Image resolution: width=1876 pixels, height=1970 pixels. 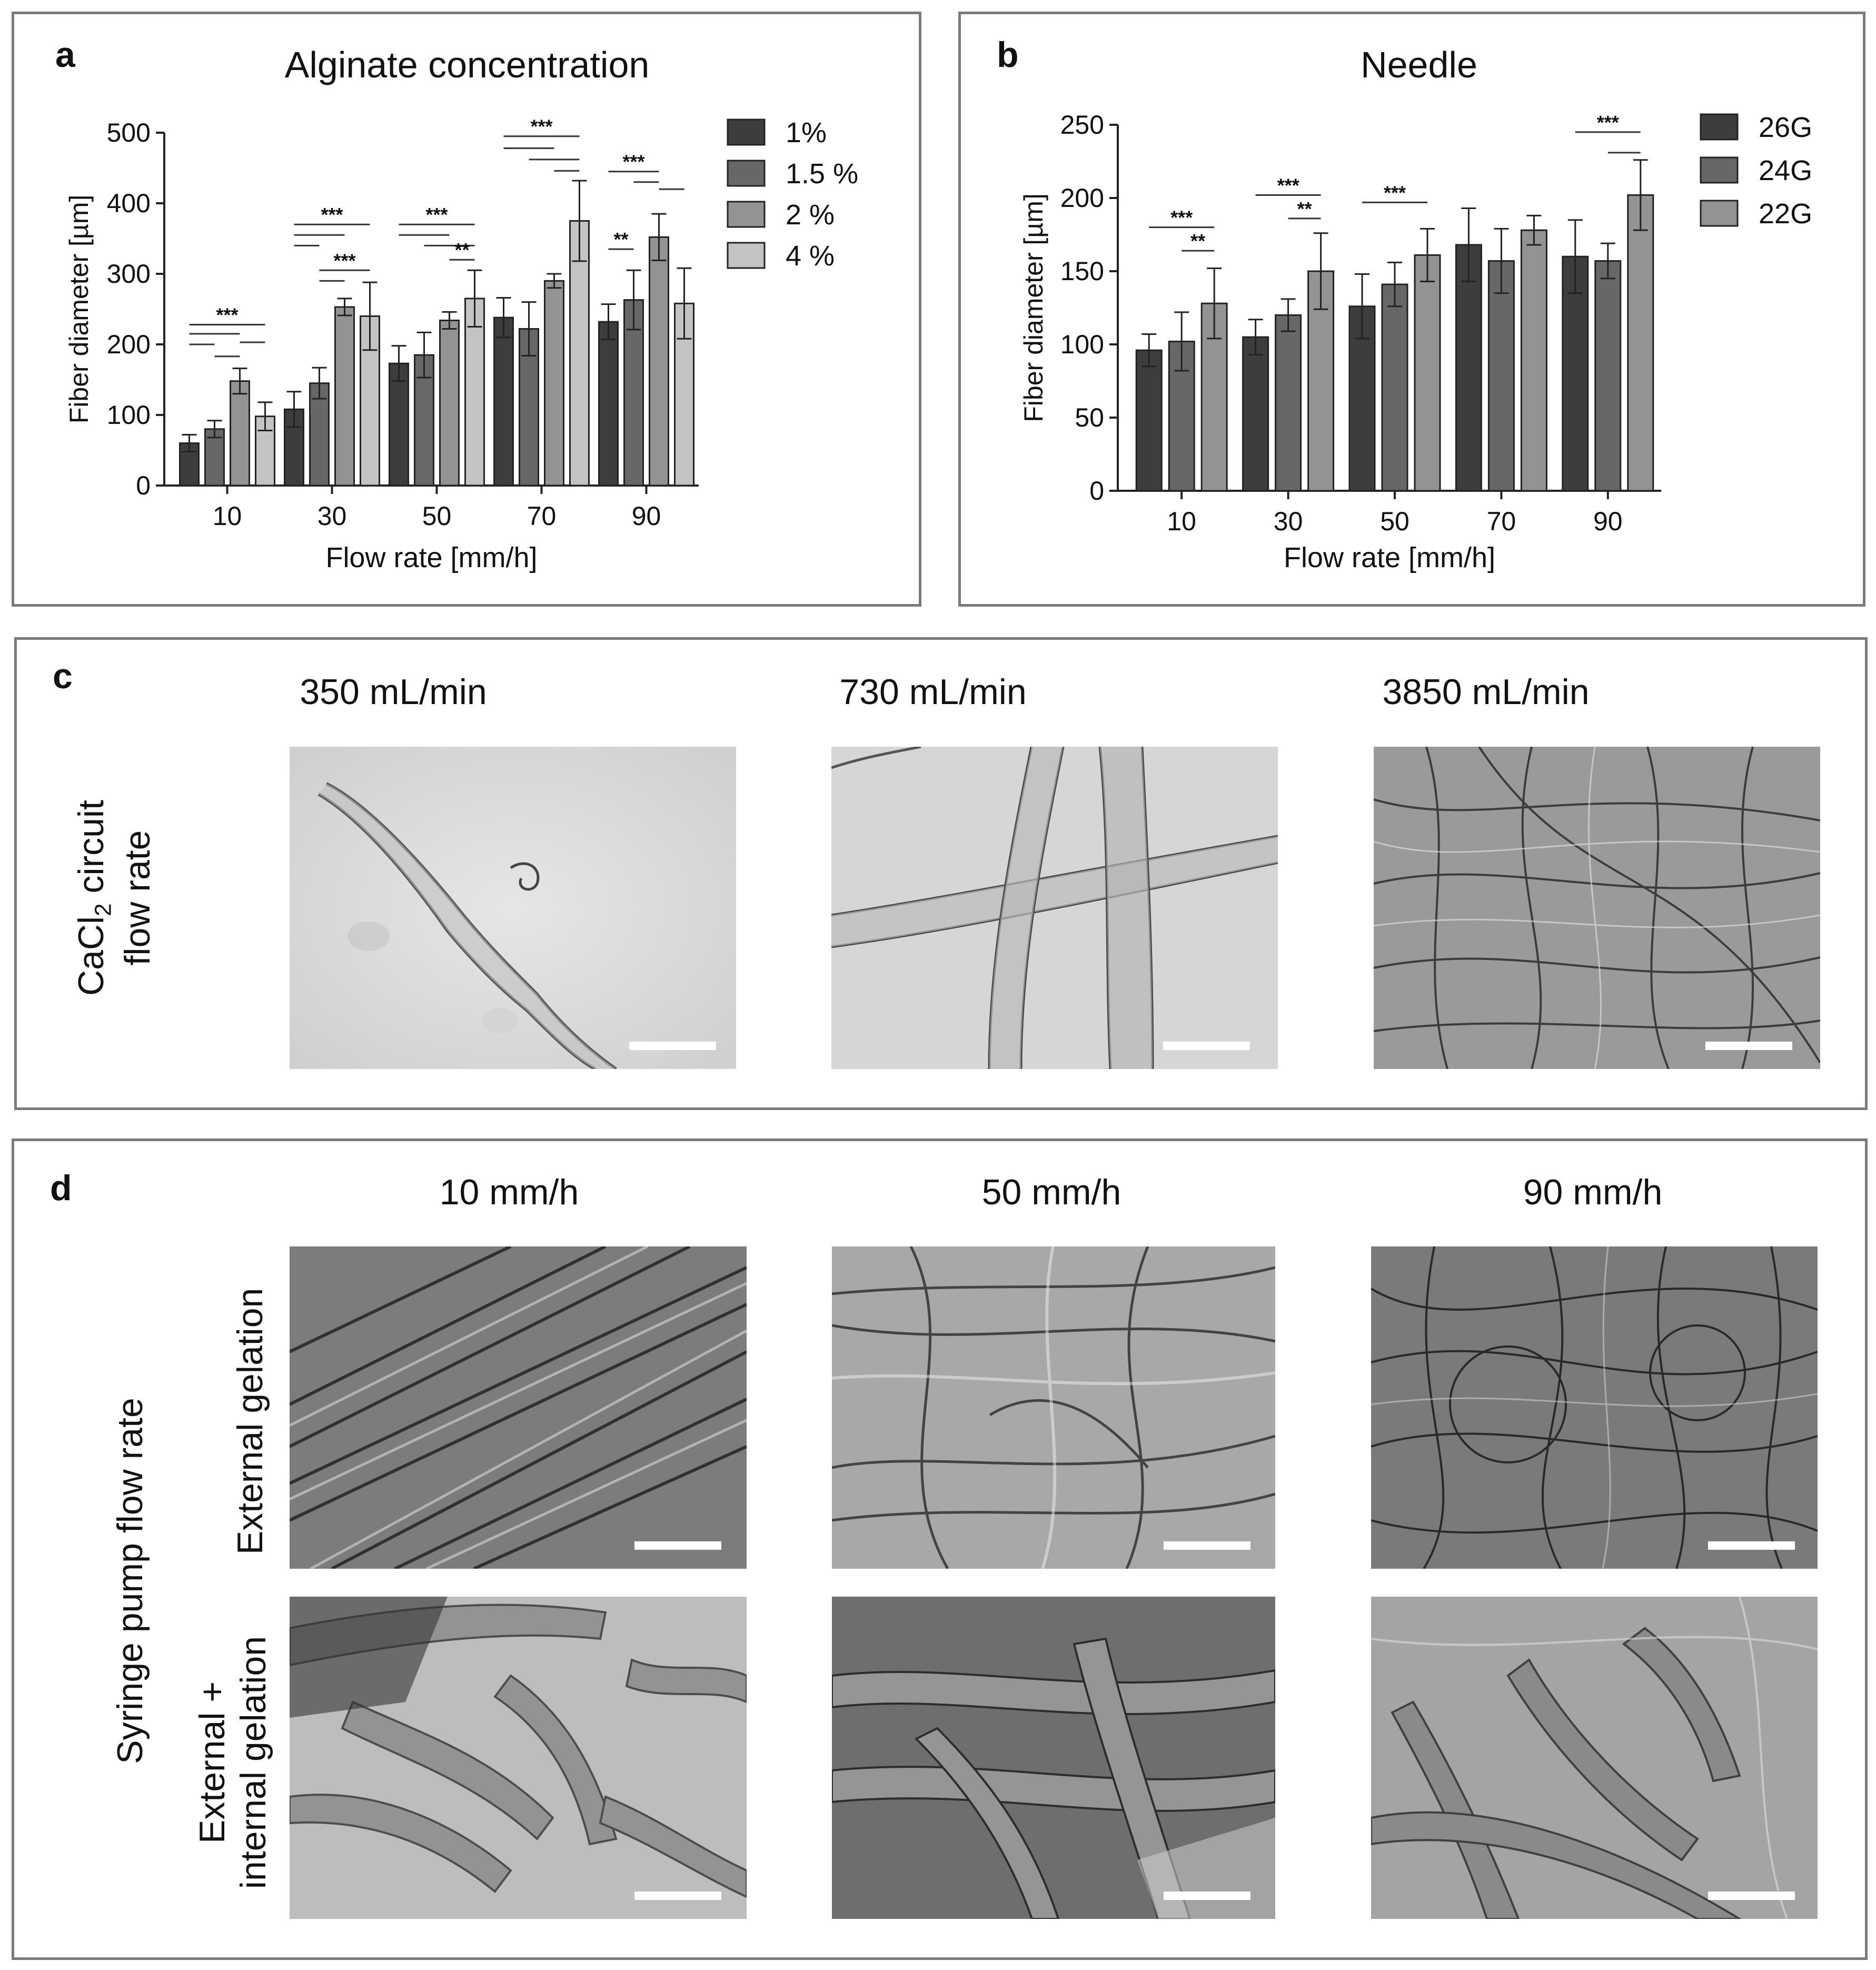 What do you see at coordinates (810, 256) in the screenshot?
I see `legend-label: 4 %` at bounding box center [810, 256].